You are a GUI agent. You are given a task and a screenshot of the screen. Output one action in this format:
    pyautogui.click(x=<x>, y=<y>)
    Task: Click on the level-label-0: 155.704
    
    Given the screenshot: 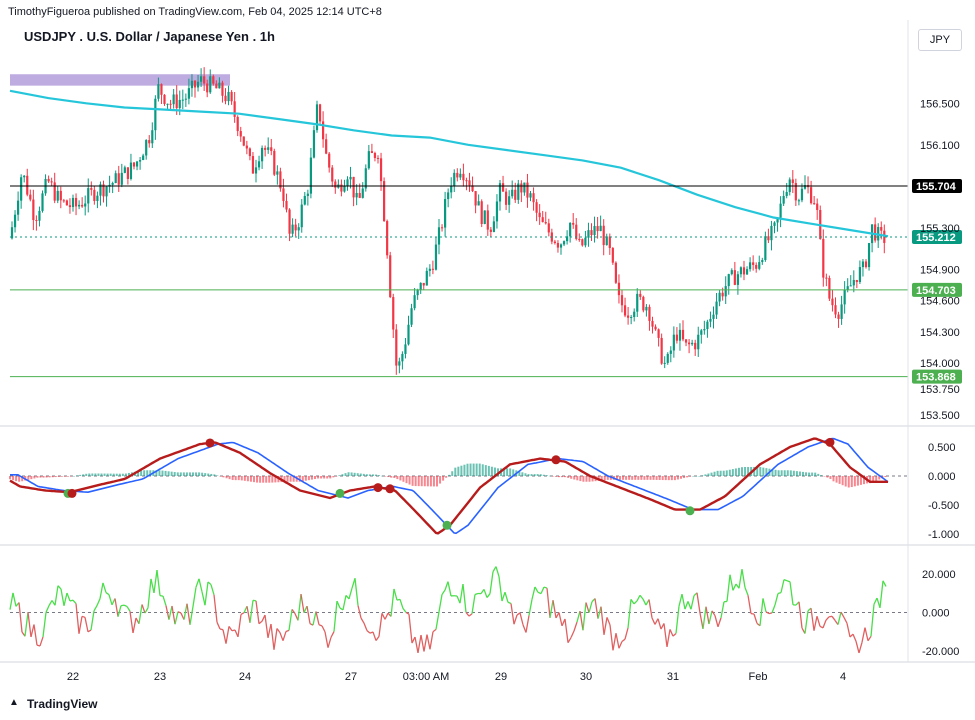 What is the action you would take?
    pyautogui.click(x=936, y=187)
    